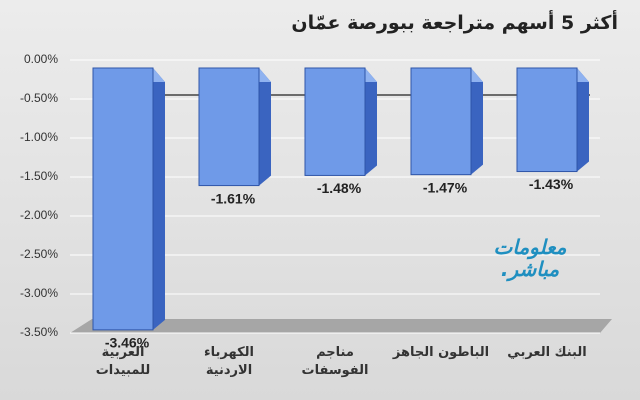 This screenshot has height=400, width=640. Describe the element at coordinates (127, 343) in the screenshot. I see `value-label: -3.46%` at that location.